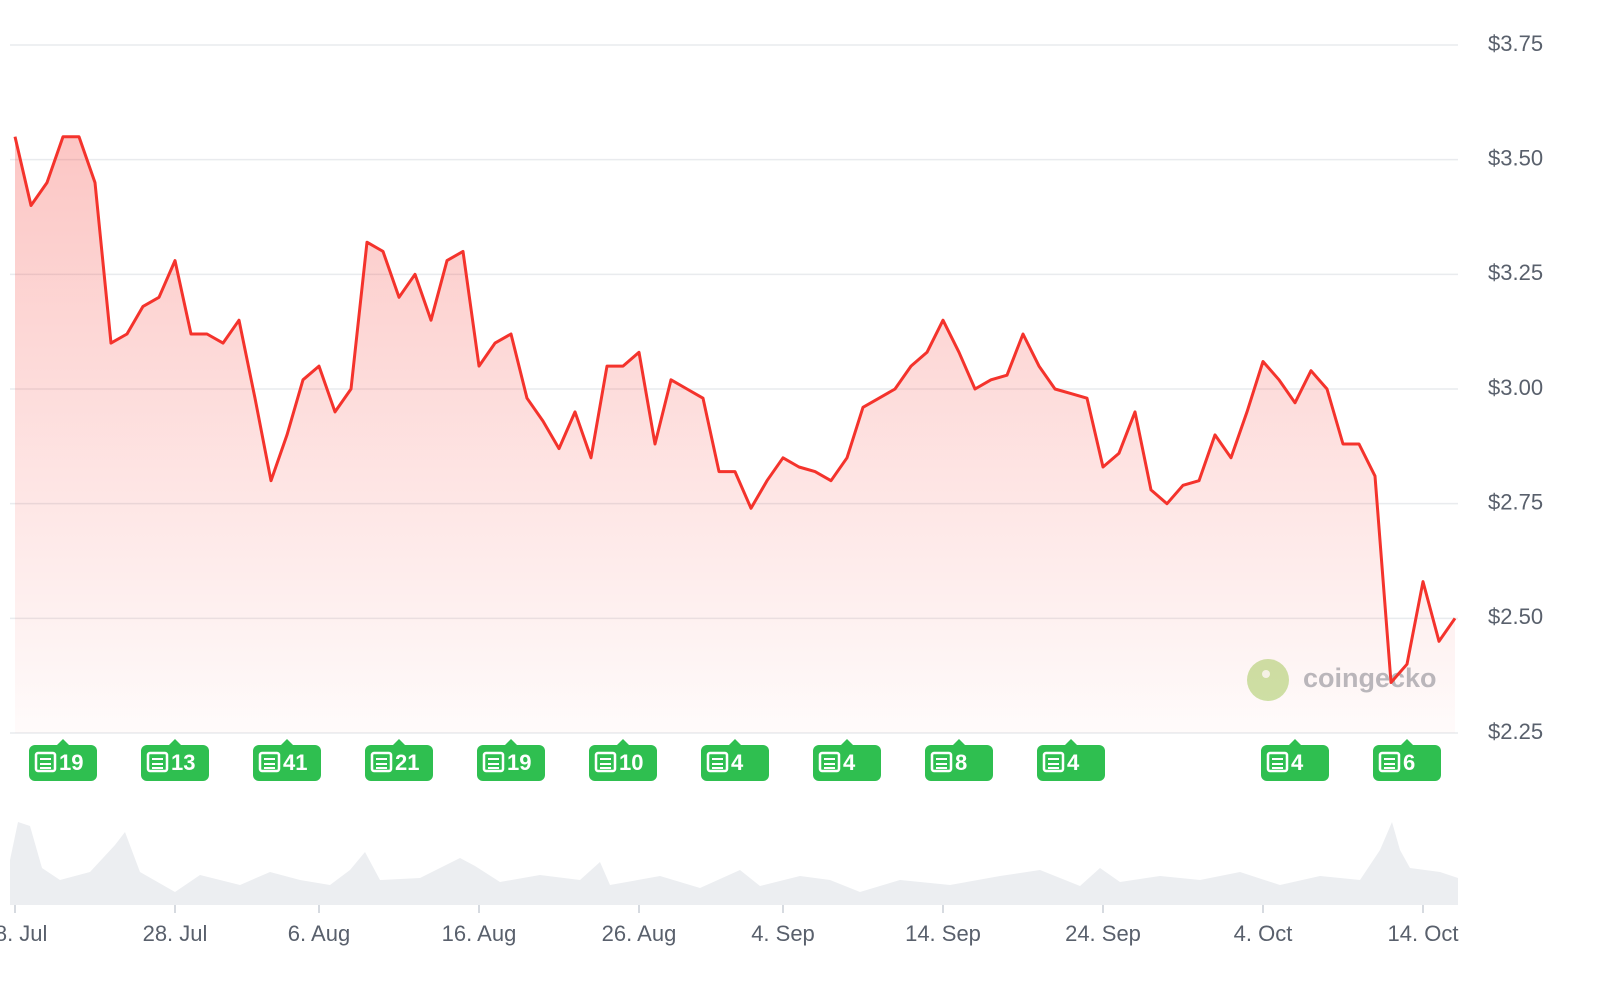 The image size is (1600, 995). I want to click on news-count: 21, so click(407, 762).